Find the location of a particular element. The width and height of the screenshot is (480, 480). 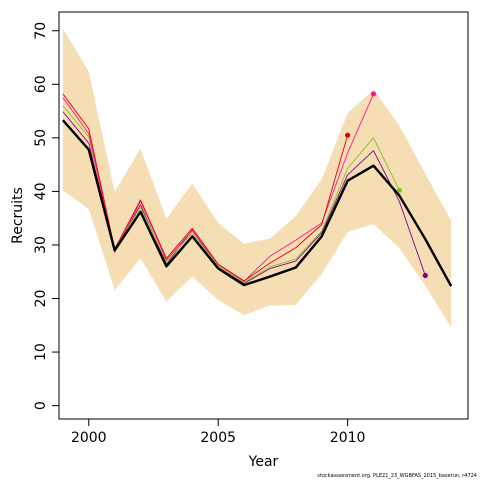

x-tick-label: 2000 is located at coordinates (89, 438).